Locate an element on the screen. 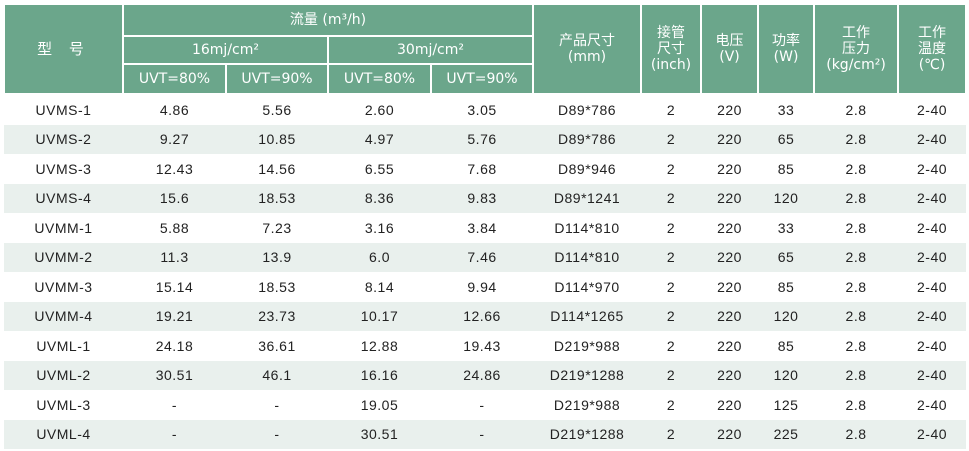  table-cell: 5.88 is located at coordinates (174, 227).